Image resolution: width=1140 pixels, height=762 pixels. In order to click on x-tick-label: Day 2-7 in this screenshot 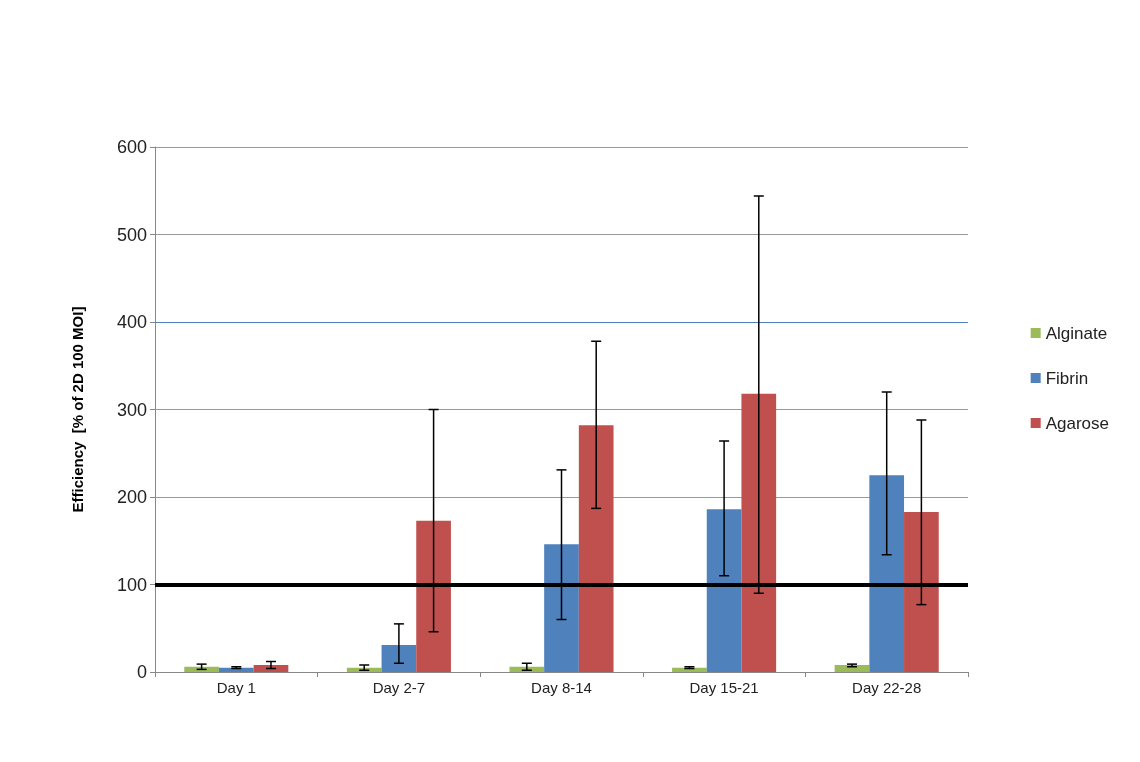, I will do `click(399, 687)`.